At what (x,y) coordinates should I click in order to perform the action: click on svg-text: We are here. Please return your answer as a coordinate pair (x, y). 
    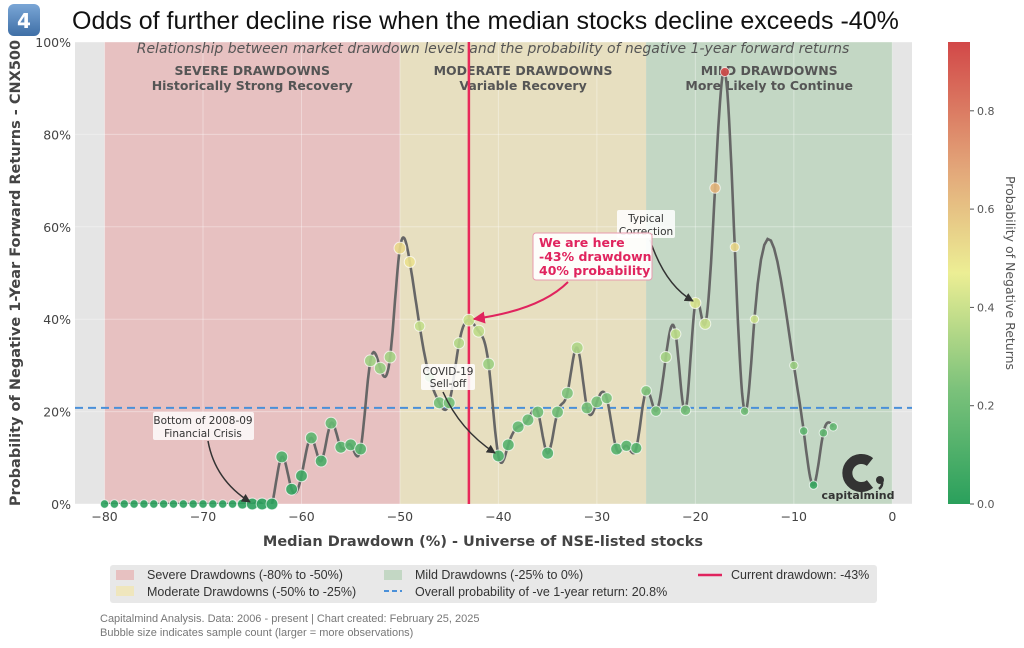
    Looking at the image, I should click on (582, 242).